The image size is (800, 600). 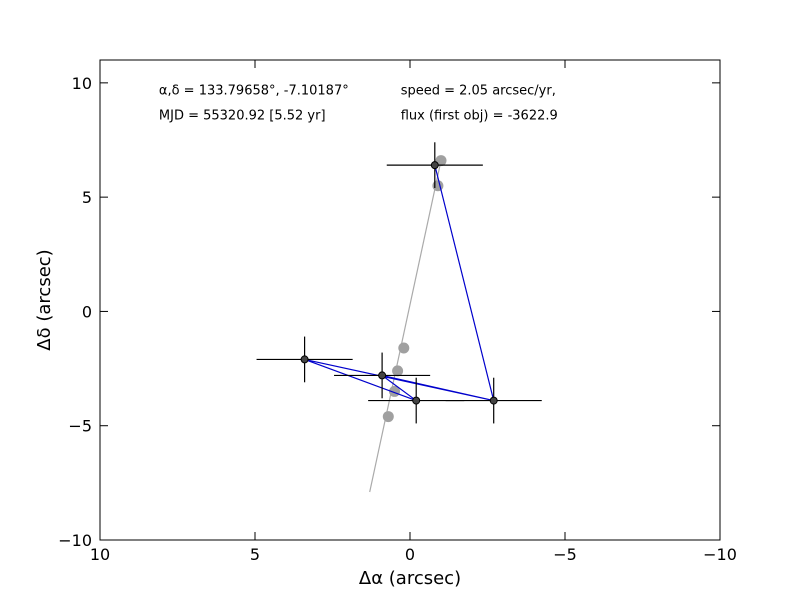 I want to click on y-axis-label: Δδ (arcsec), so click(x=44, y=299).